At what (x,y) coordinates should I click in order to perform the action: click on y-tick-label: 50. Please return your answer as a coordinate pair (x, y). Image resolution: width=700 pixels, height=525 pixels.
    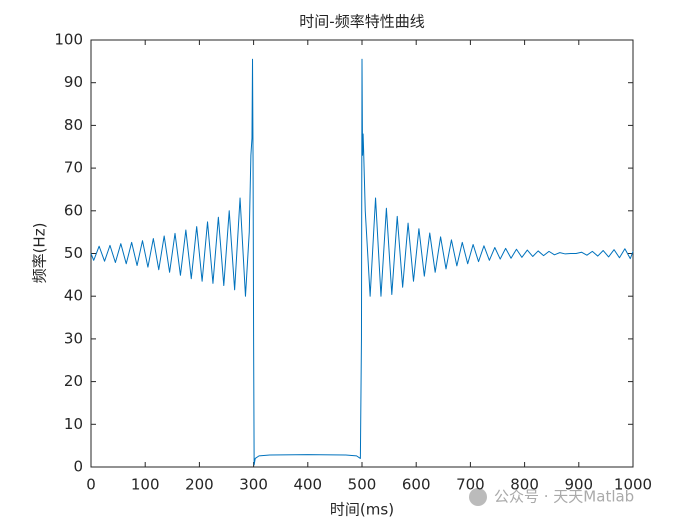
    Looking at the image, I should click on (73, 253).